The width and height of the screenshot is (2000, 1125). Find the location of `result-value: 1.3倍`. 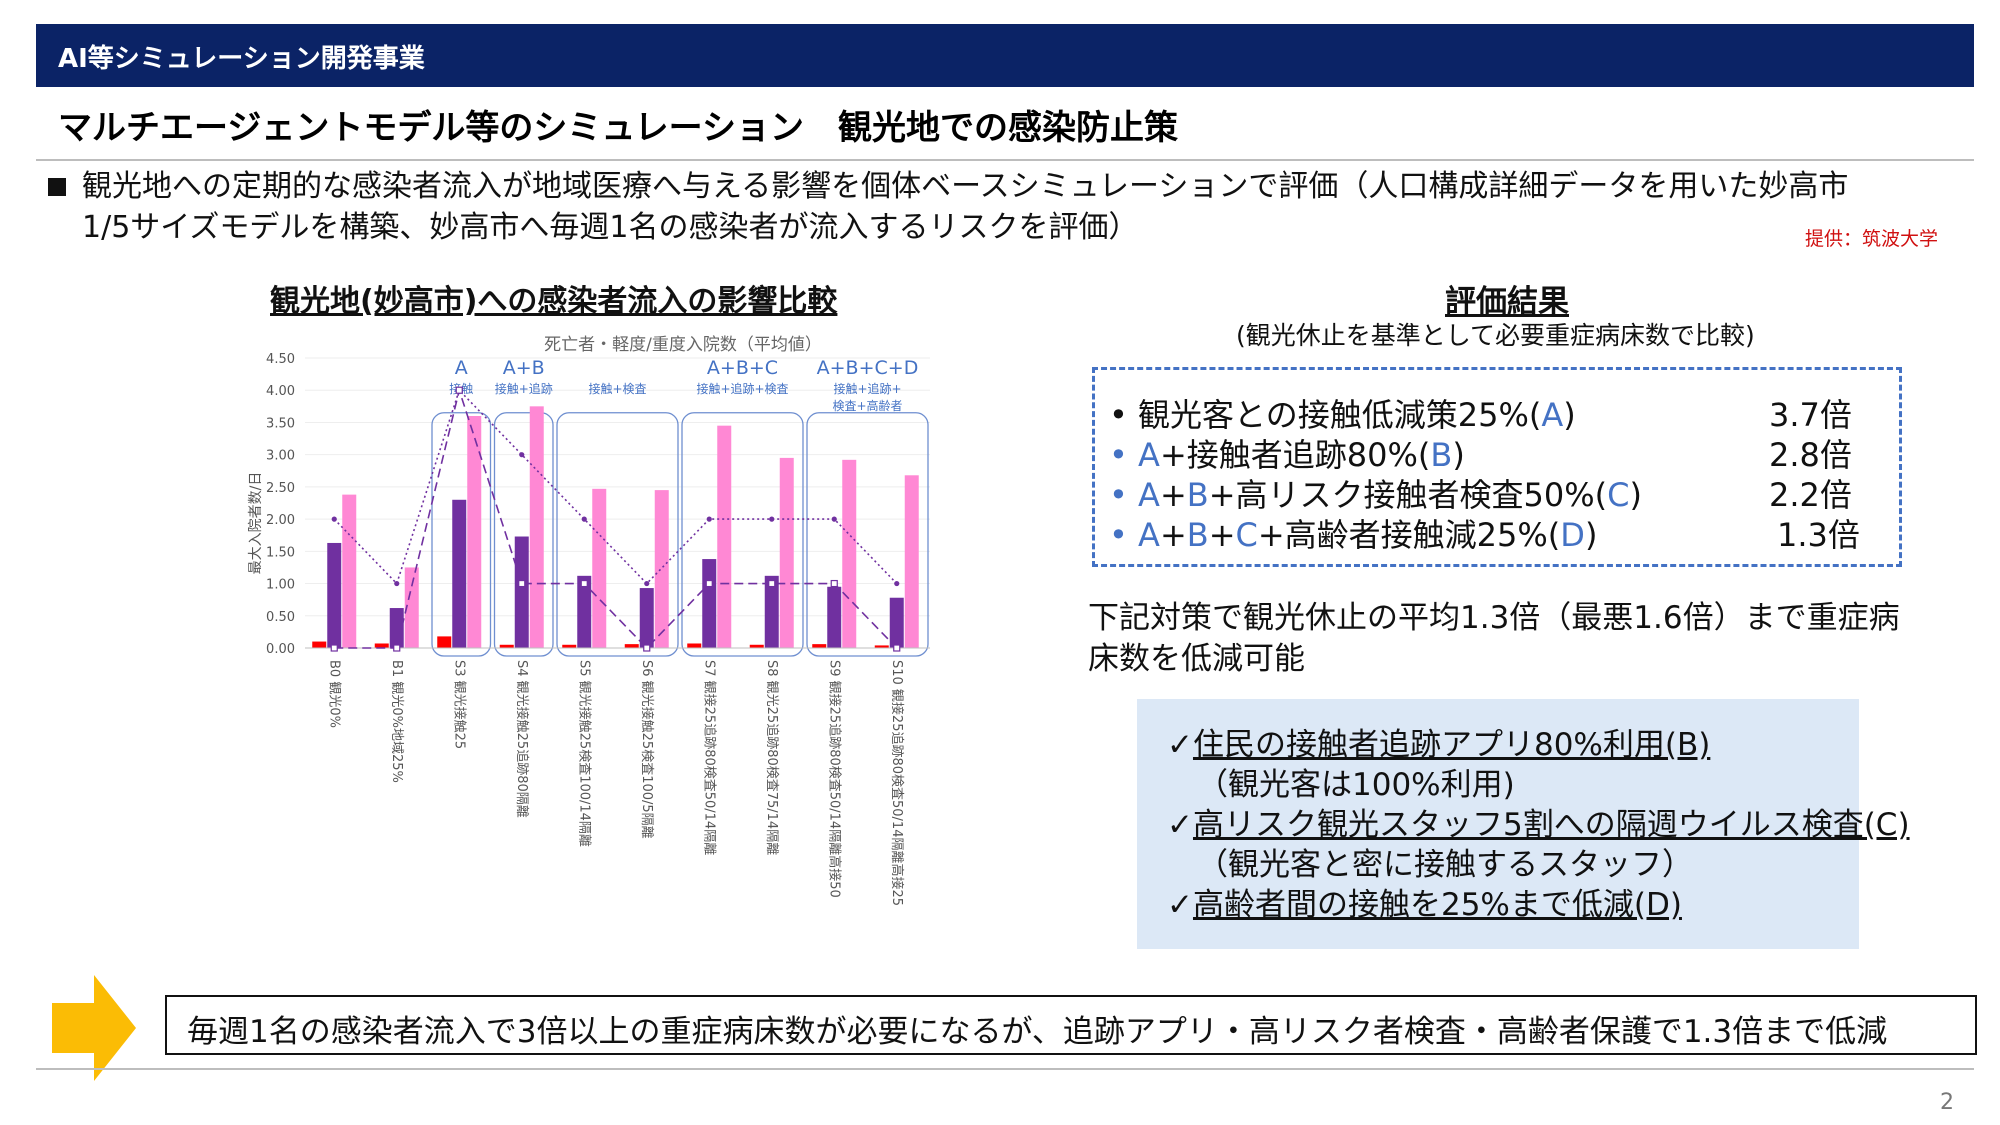

result-value: 1.3倍 is located at coordinates (1818, 535).